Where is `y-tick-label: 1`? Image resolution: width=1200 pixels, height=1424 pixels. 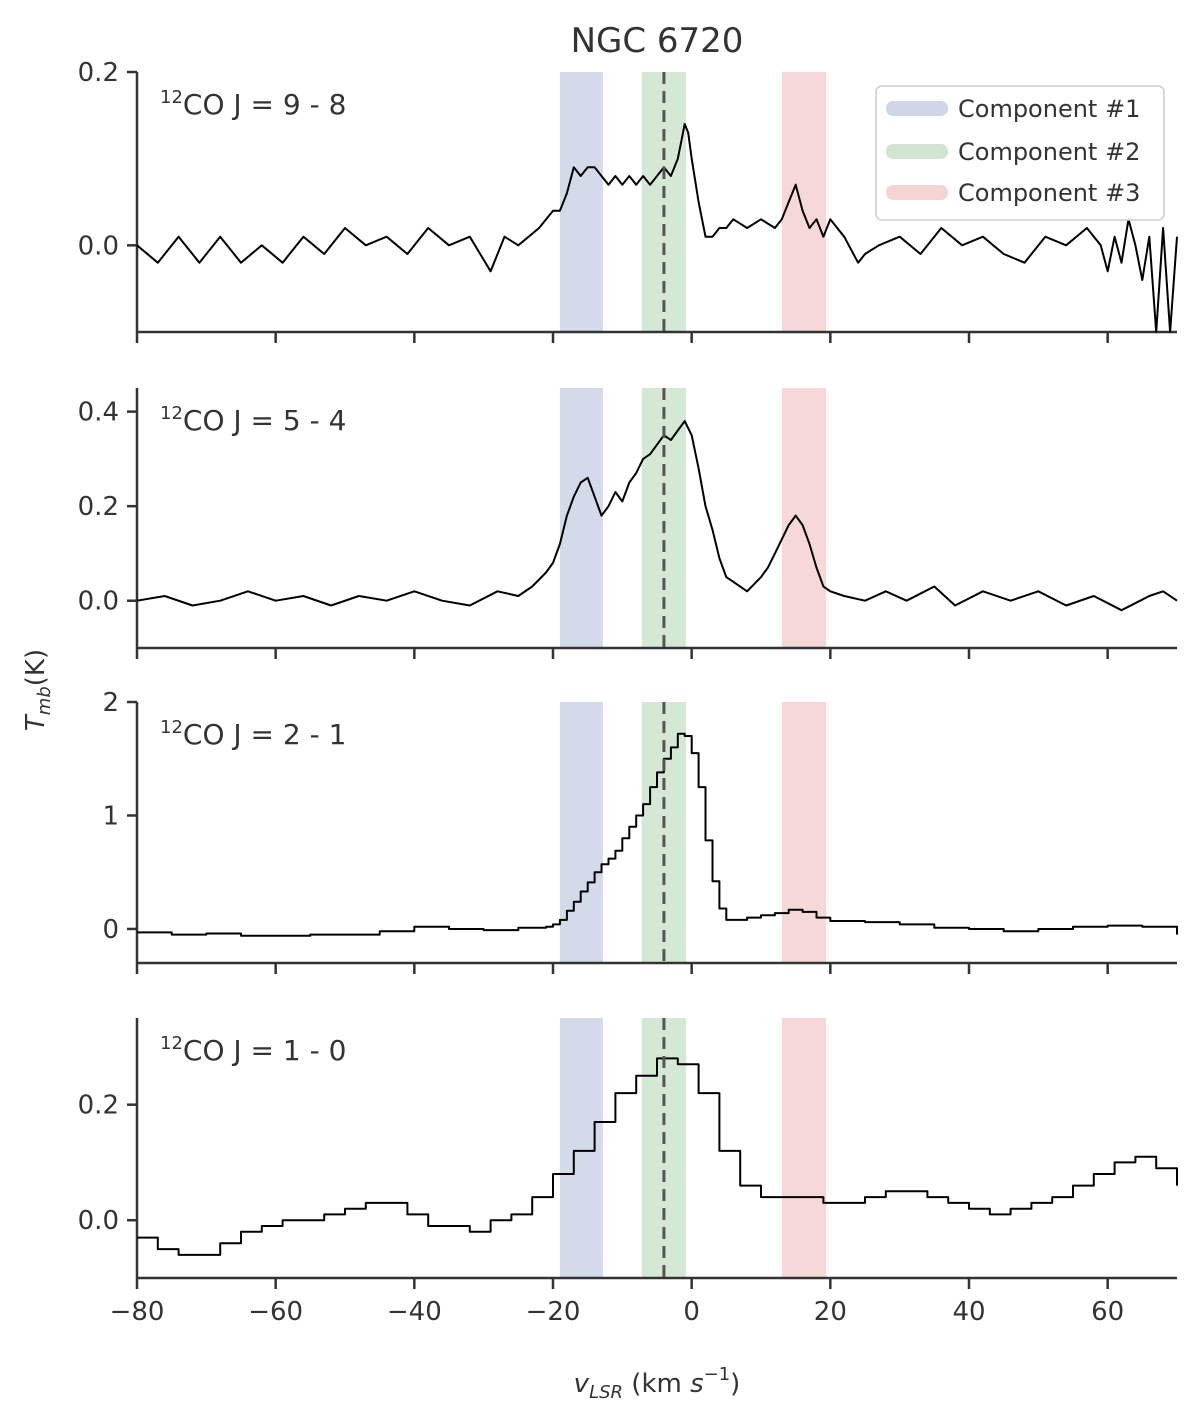 y-tick-label: 1 is located at coordinates (110, 816).